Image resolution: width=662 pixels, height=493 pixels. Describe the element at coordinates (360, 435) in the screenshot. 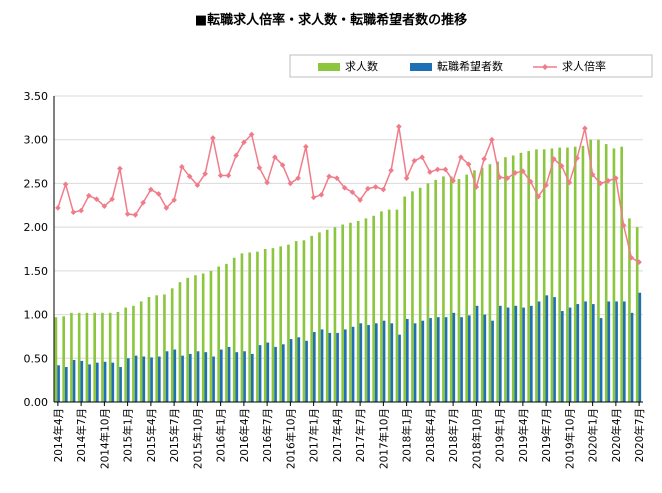

I see `x-tick-label: 2017年7月` at that location.